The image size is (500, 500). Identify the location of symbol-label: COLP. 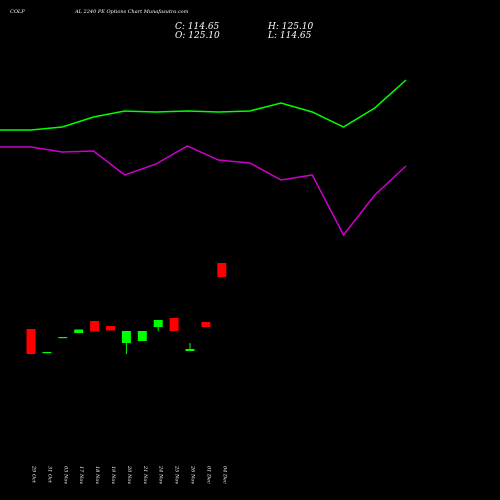
(17, 12).